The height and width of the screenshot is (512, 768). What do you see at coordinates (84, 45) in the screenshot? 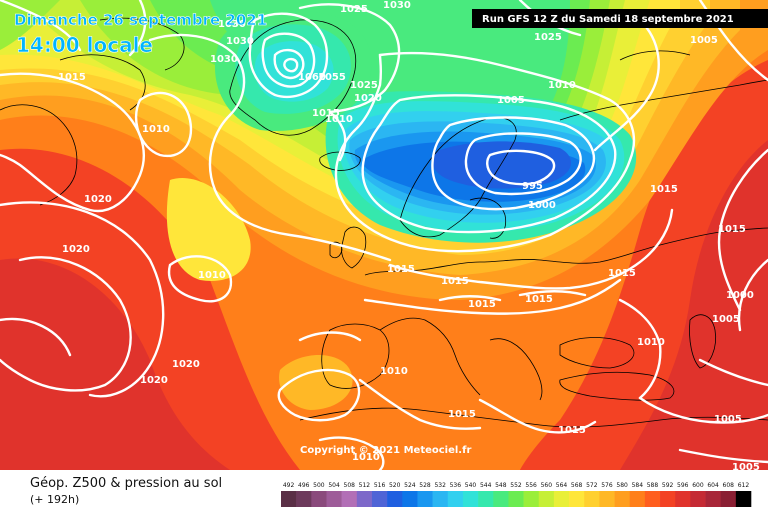
I see `forecast-time: 14:00 locale` at bounding box center [84, 45].